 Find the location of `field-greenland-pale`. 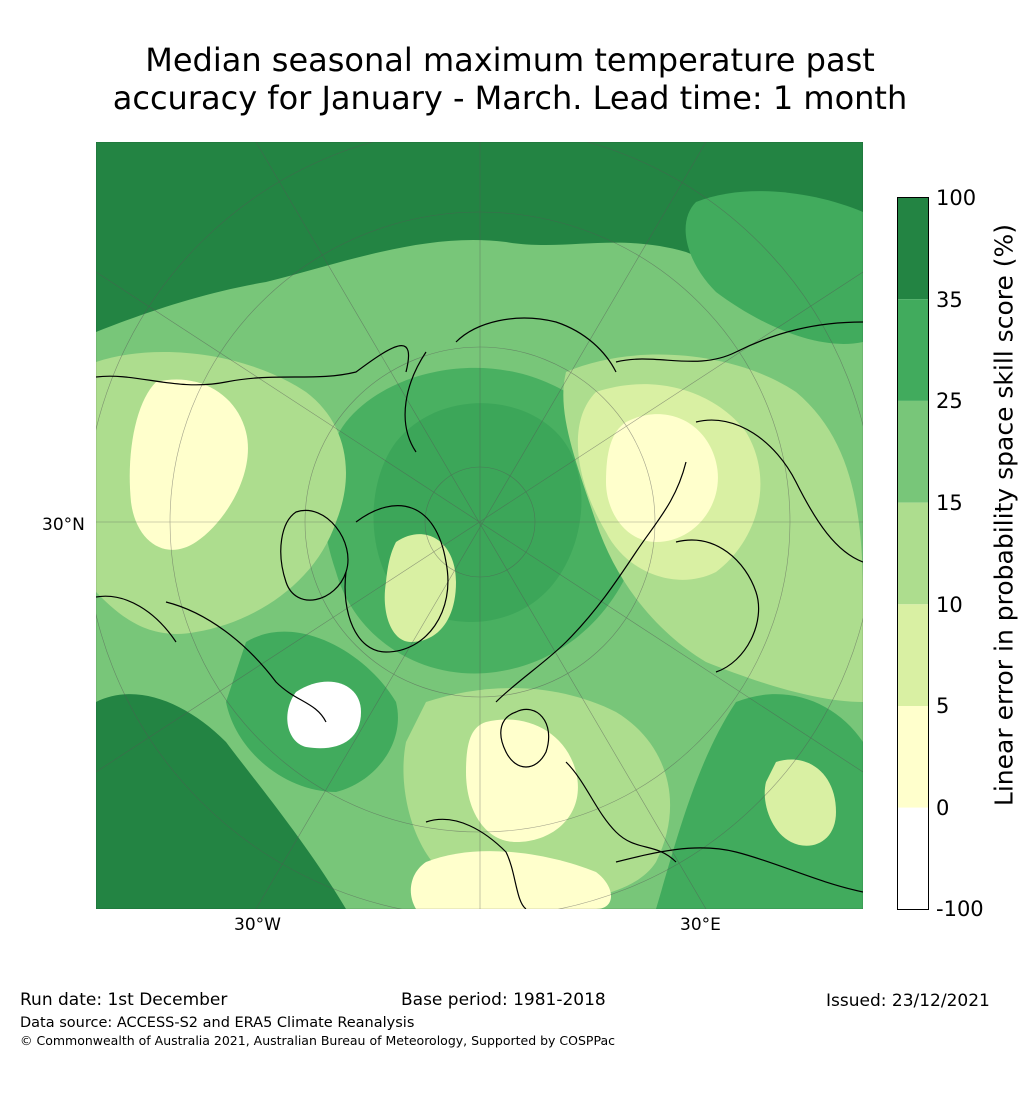

field-greenland-pale is located at coordinates (420, 588).